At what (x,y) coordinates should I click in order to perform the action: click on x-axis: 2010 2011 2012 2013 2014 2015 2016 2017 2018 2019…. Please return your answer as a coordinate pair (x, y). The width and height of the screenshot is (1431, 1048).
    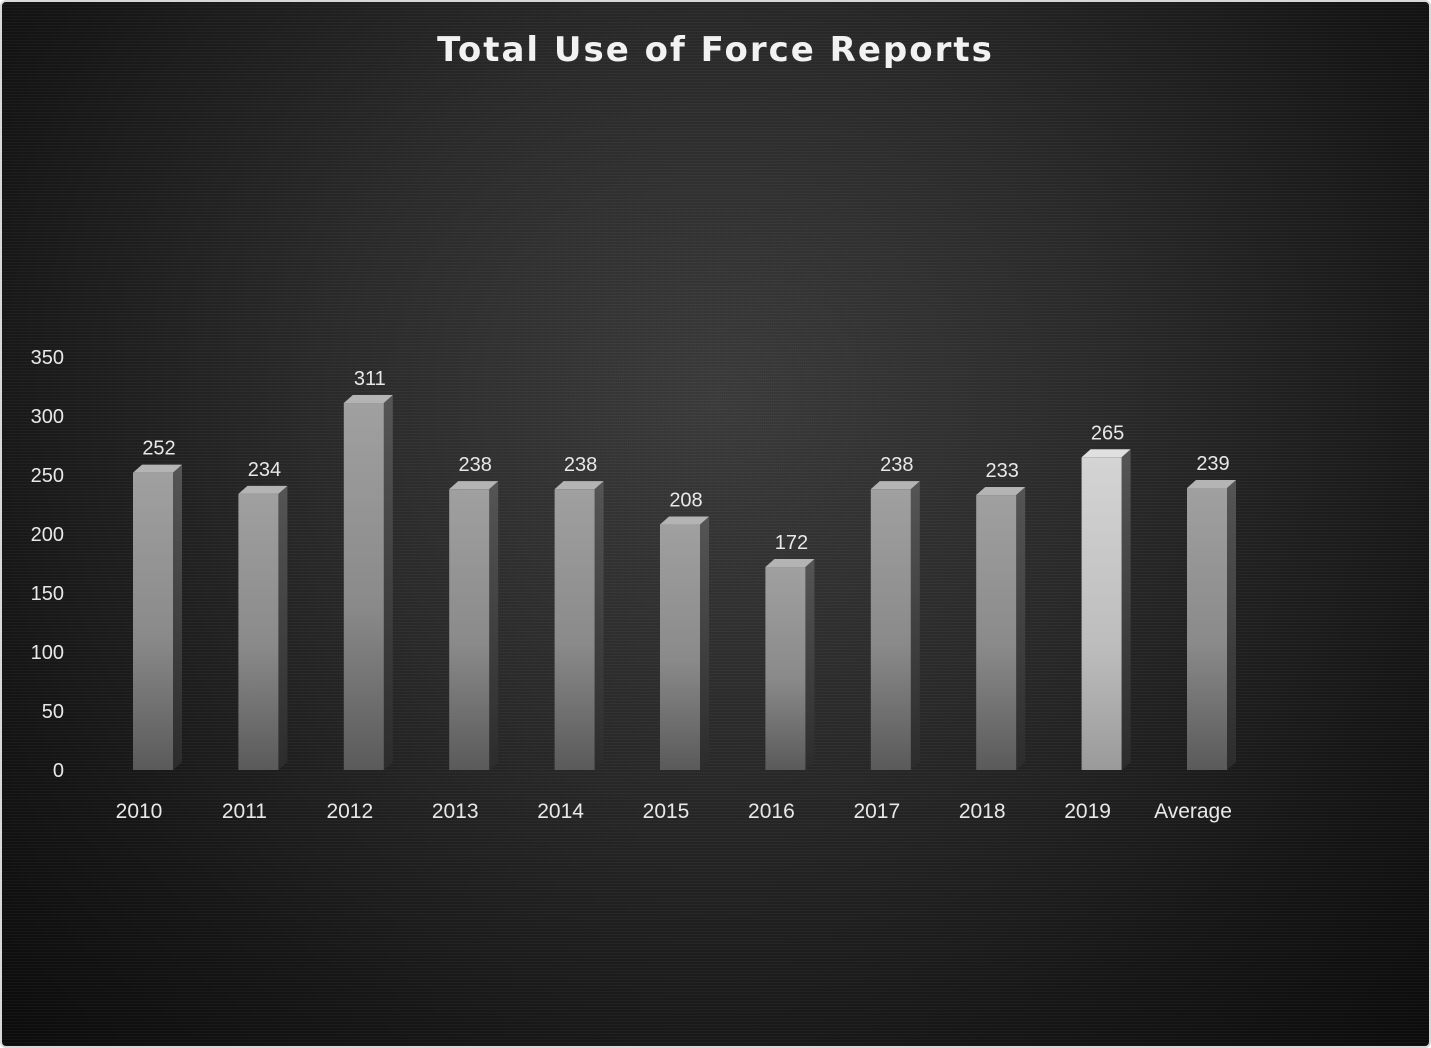
    Looking at the image, I should click on (674, 811).